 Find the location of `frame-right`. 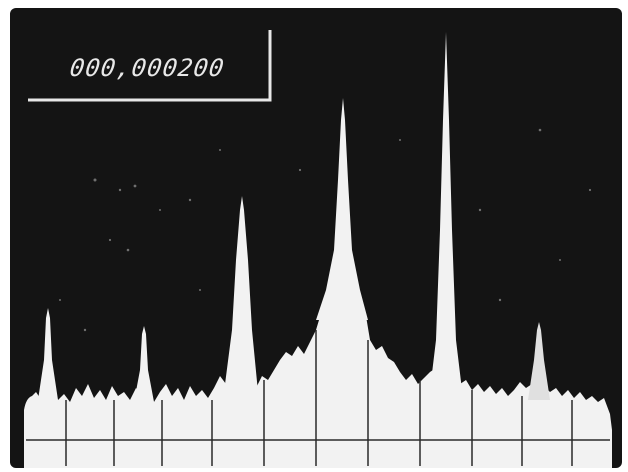

frame-right is located at coordinates (625, 234).